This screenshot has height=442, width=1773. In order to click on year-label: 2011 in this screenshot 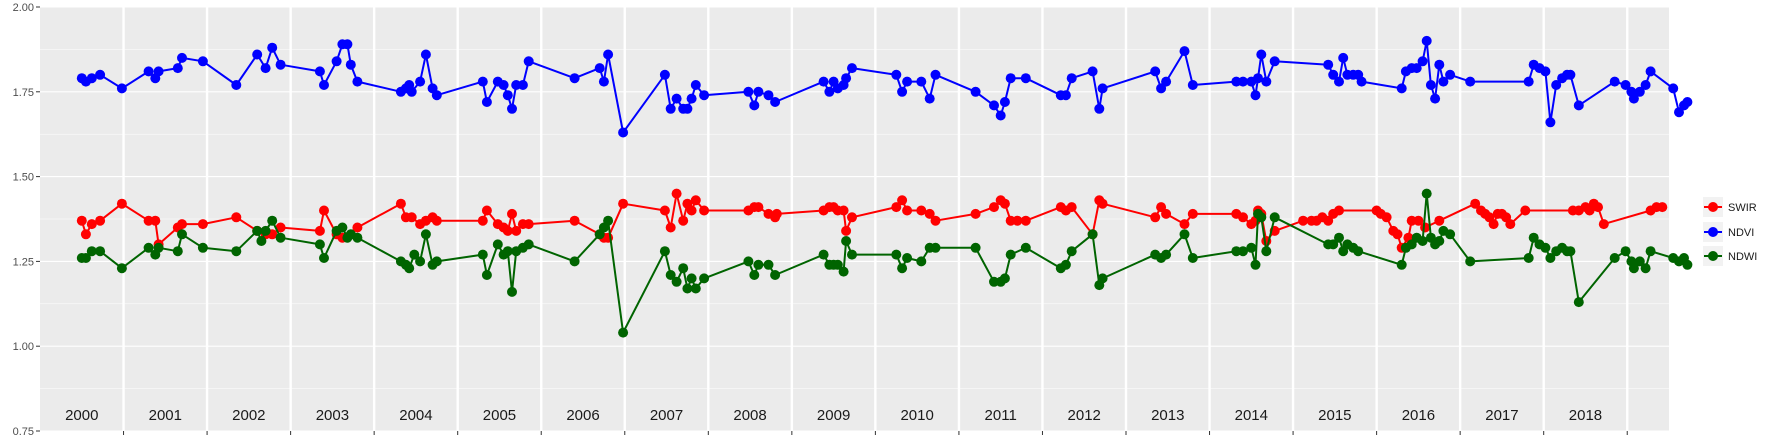, I will do `click(1001, 415)`.